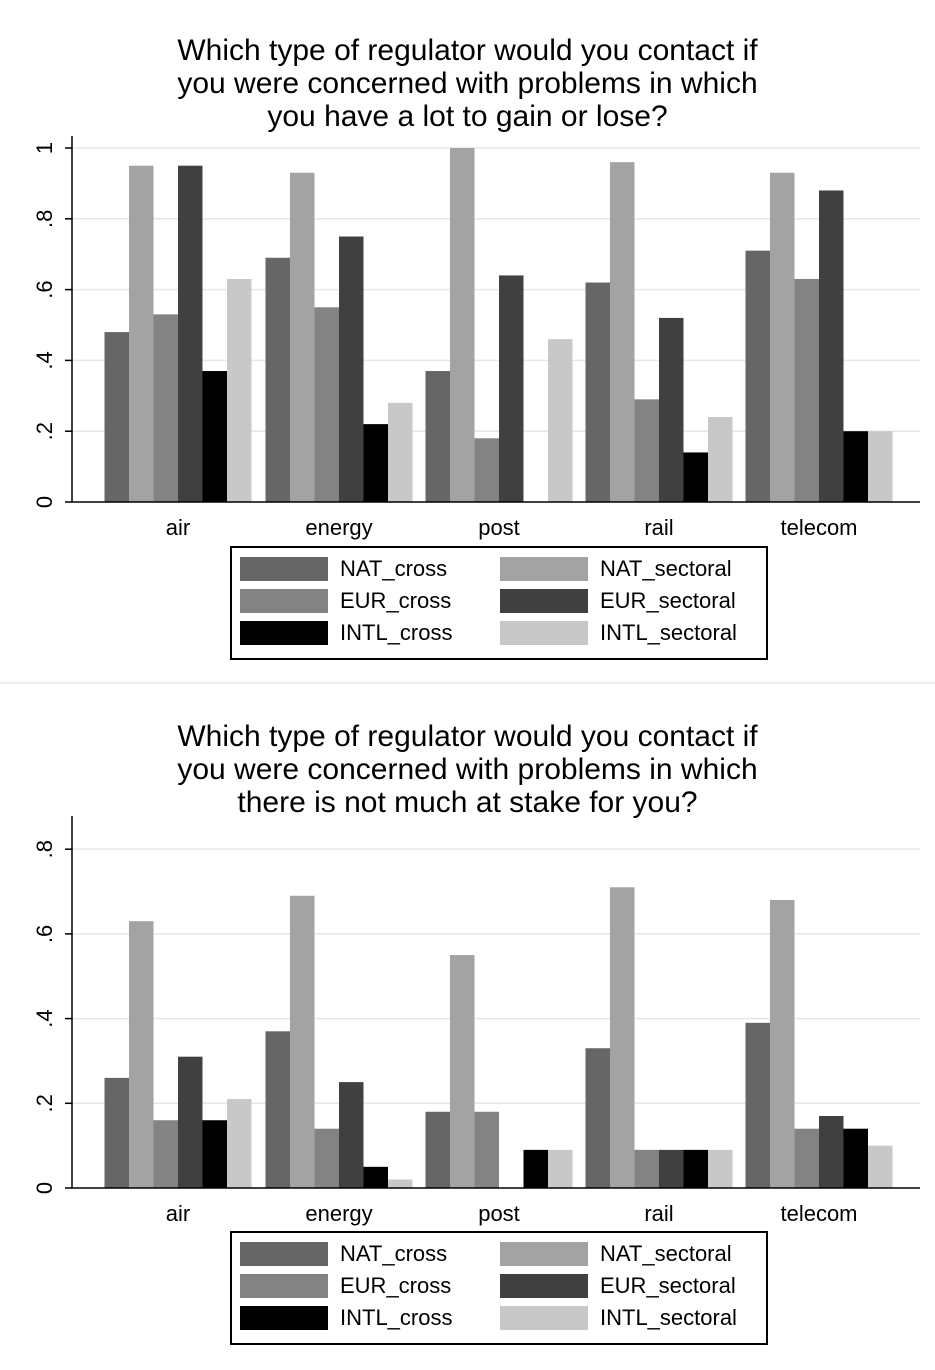 The width and height of the screenshot is (935, 1370). What do you see at coordinates (597, 392) in the screenshot?
I see `bar-nat-cross-rail` at bounding box center [597, 392].